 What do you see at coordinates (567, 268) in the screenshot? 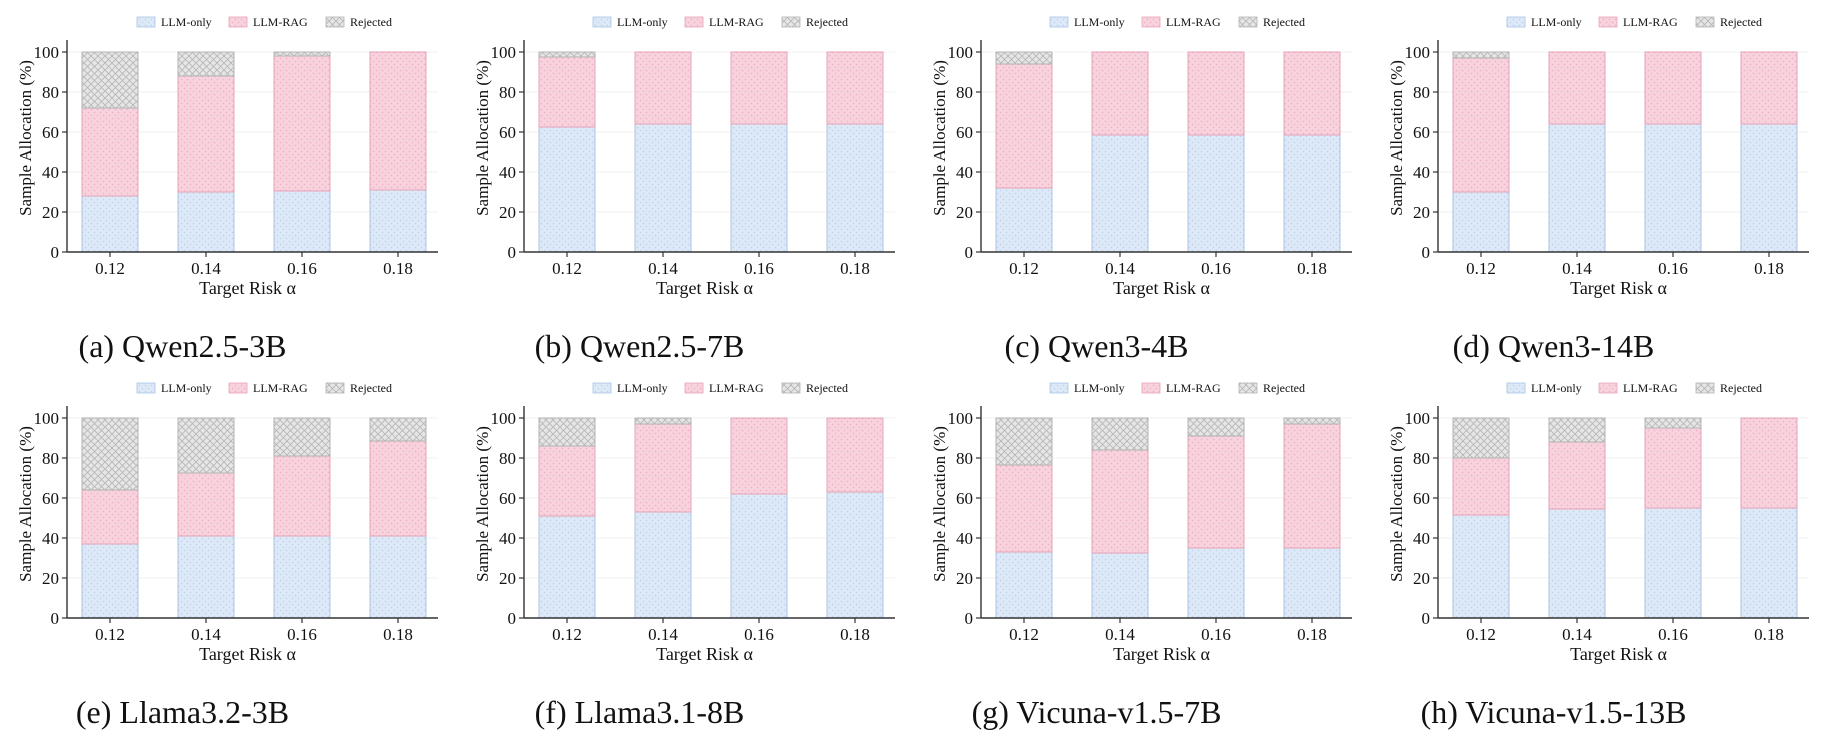
I see `x-tick-label: 0.12` at bounding box center [567, 268].